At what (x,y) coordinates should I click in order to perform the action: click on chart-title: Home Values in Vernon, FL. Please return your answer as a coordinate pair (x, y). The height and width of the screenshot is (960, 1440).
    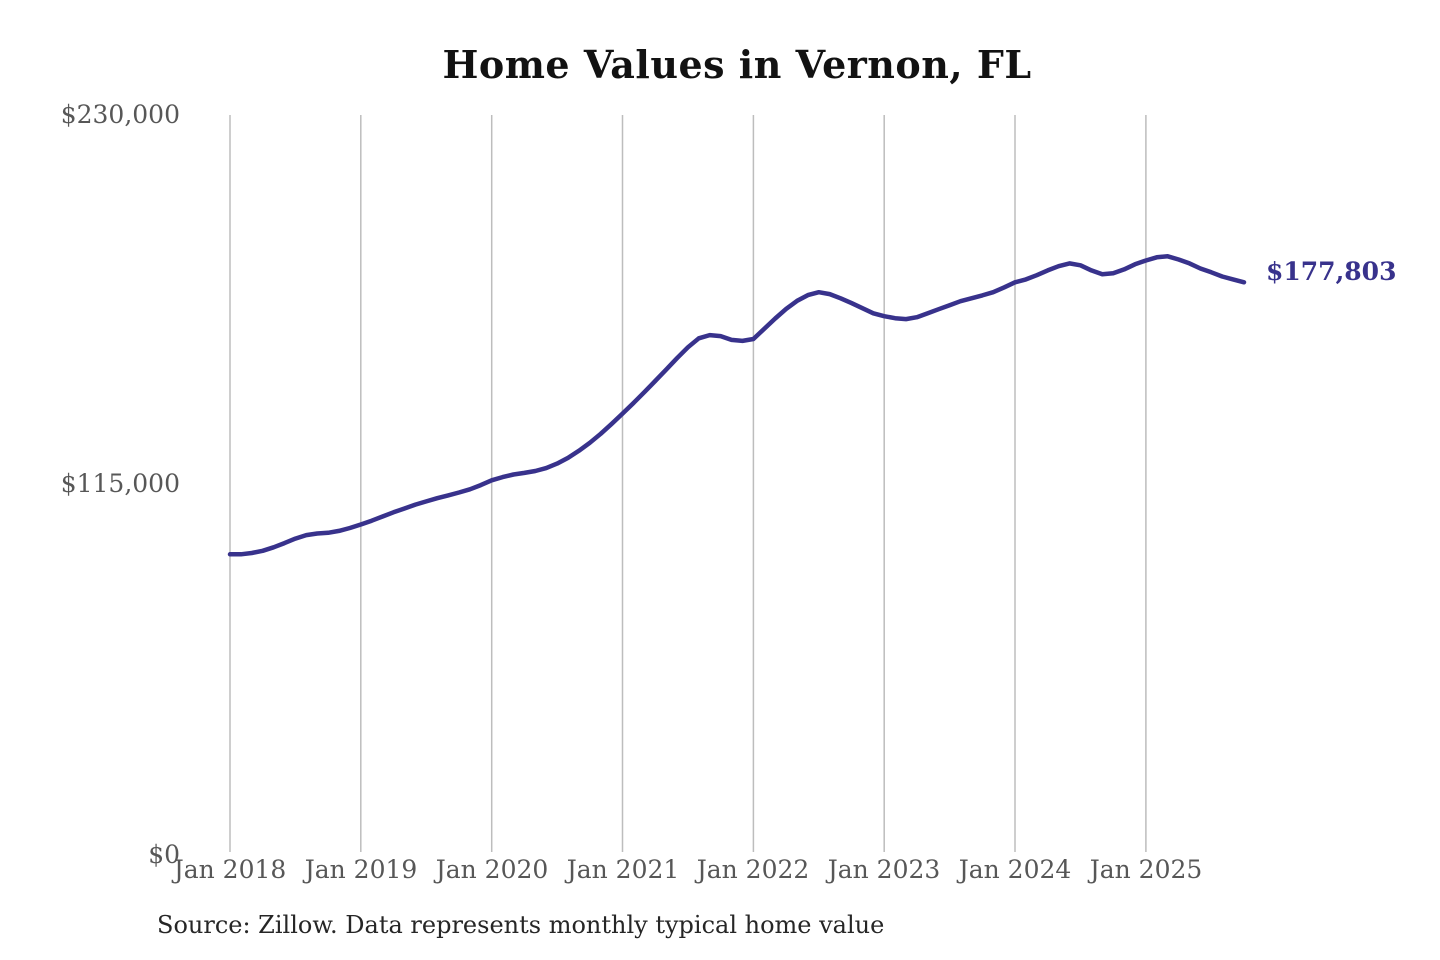
    Looking at the image, I should click on (737, 64).